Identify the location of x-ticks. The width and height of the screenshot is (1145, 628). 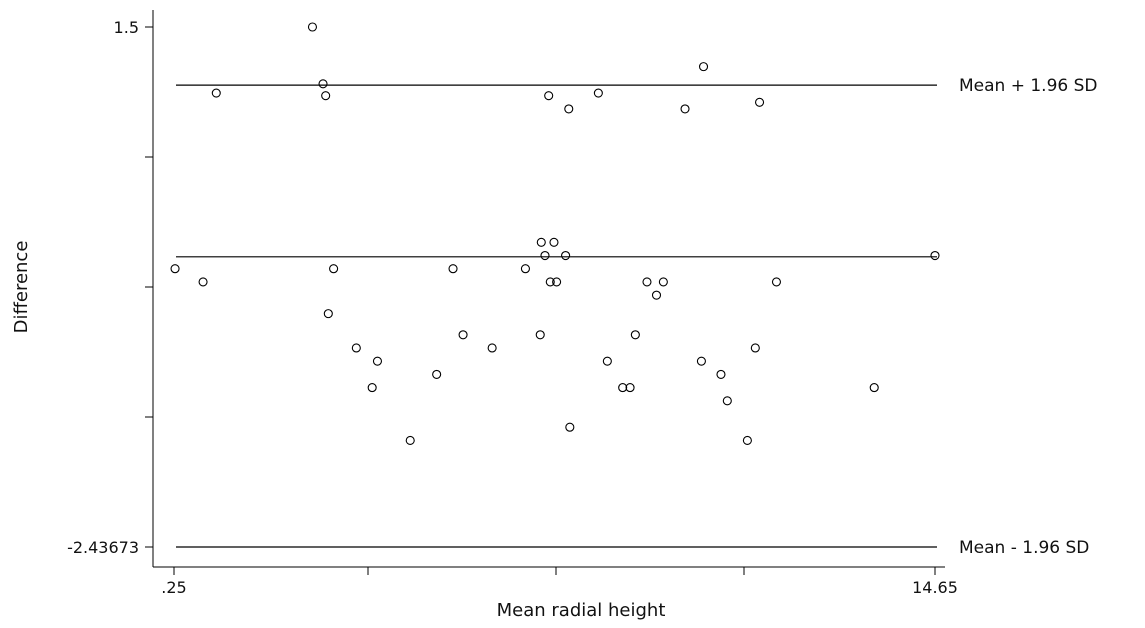
(554, 571).